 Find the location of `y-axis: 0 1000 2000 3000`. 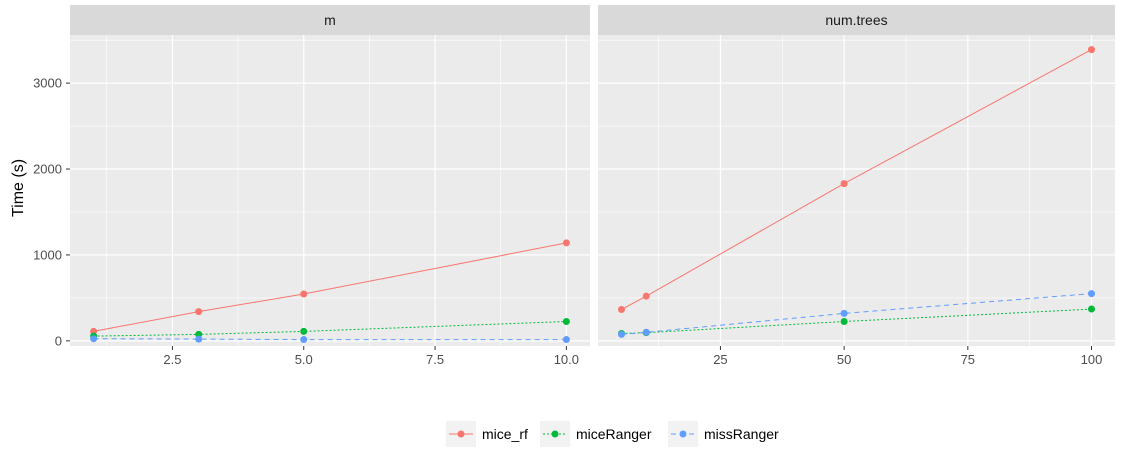

y-axis: 0 1000 2000 3000 is located at coordinates (51, 212).